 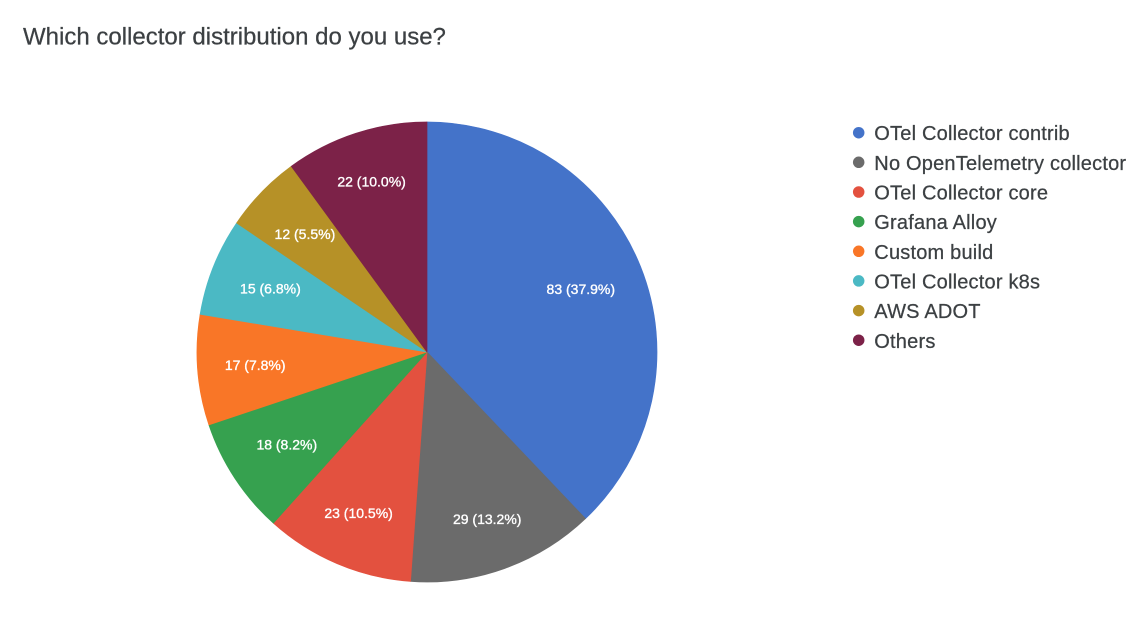 What do you see at coordinates (935, 223) in the screenshot?
I see `svg-text: Grafana Alloy` at bounding box center [935, 223].